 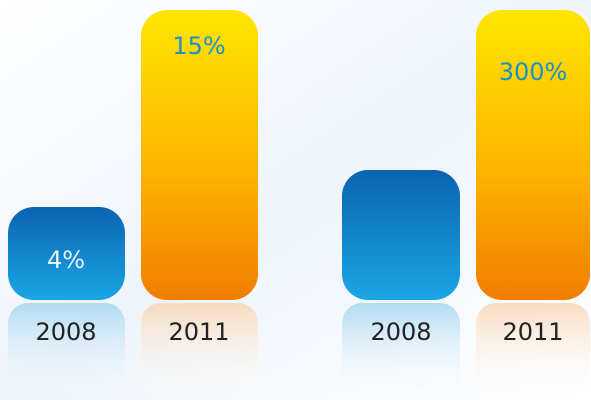 What do you see at coordinates (533, 72) in the screenshot?
I see `value-label: 300%` at bounding box center [533, 72].